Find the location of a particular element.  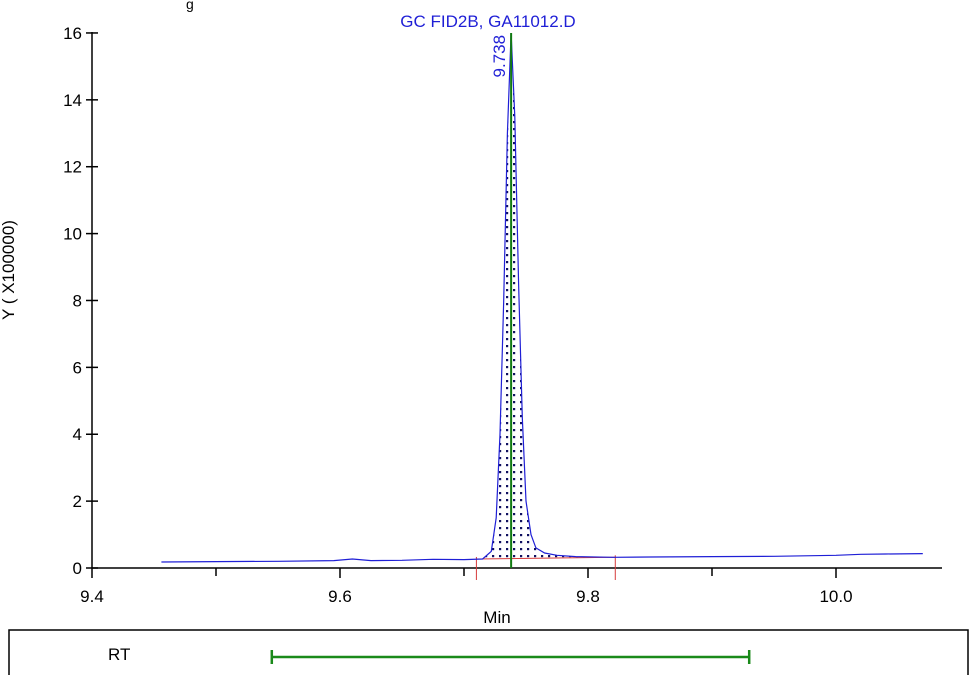

x-tick-label: 10.0 is located at coordinates (835, 596).